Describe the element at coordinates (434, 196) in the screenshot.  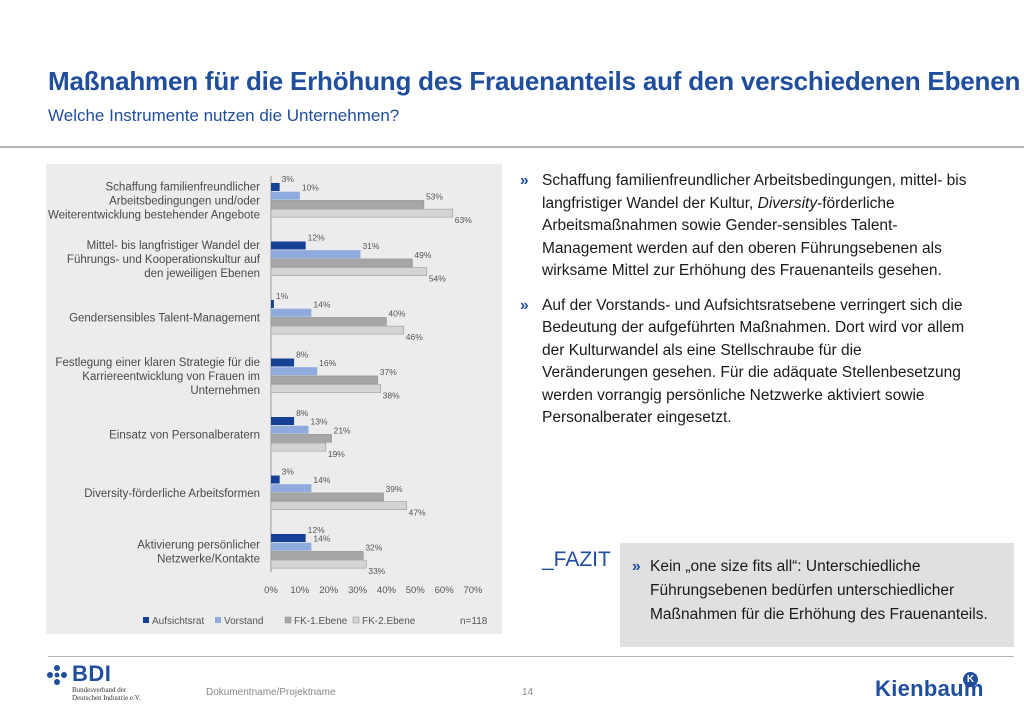
I see `data-label: 53%` at that location.